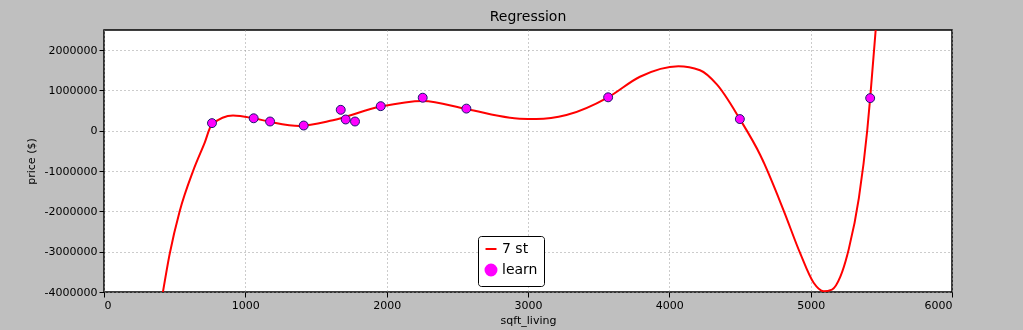 Image resolution: width=1023 pixels, height=330 pixels. I want to click on y-tick-label: -1000000, so click(71, 171).